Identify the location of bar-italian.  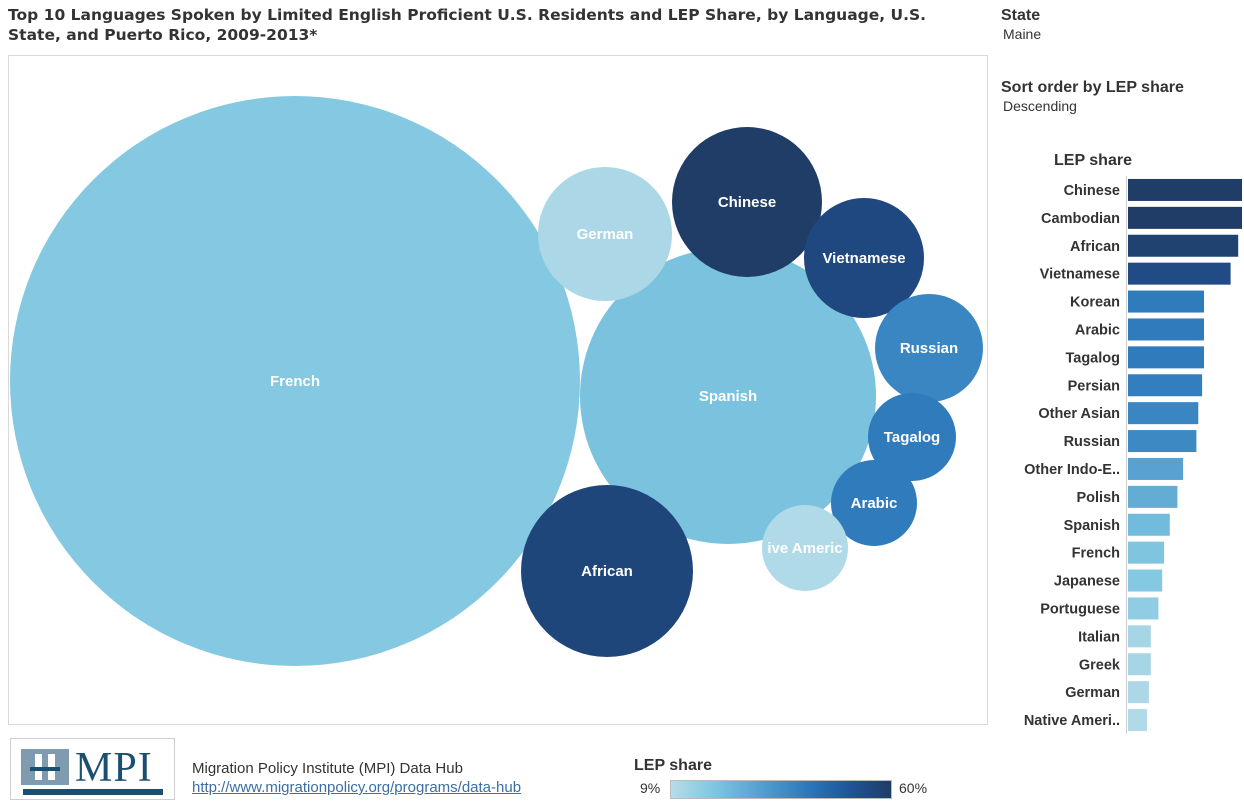
(1139, 636).